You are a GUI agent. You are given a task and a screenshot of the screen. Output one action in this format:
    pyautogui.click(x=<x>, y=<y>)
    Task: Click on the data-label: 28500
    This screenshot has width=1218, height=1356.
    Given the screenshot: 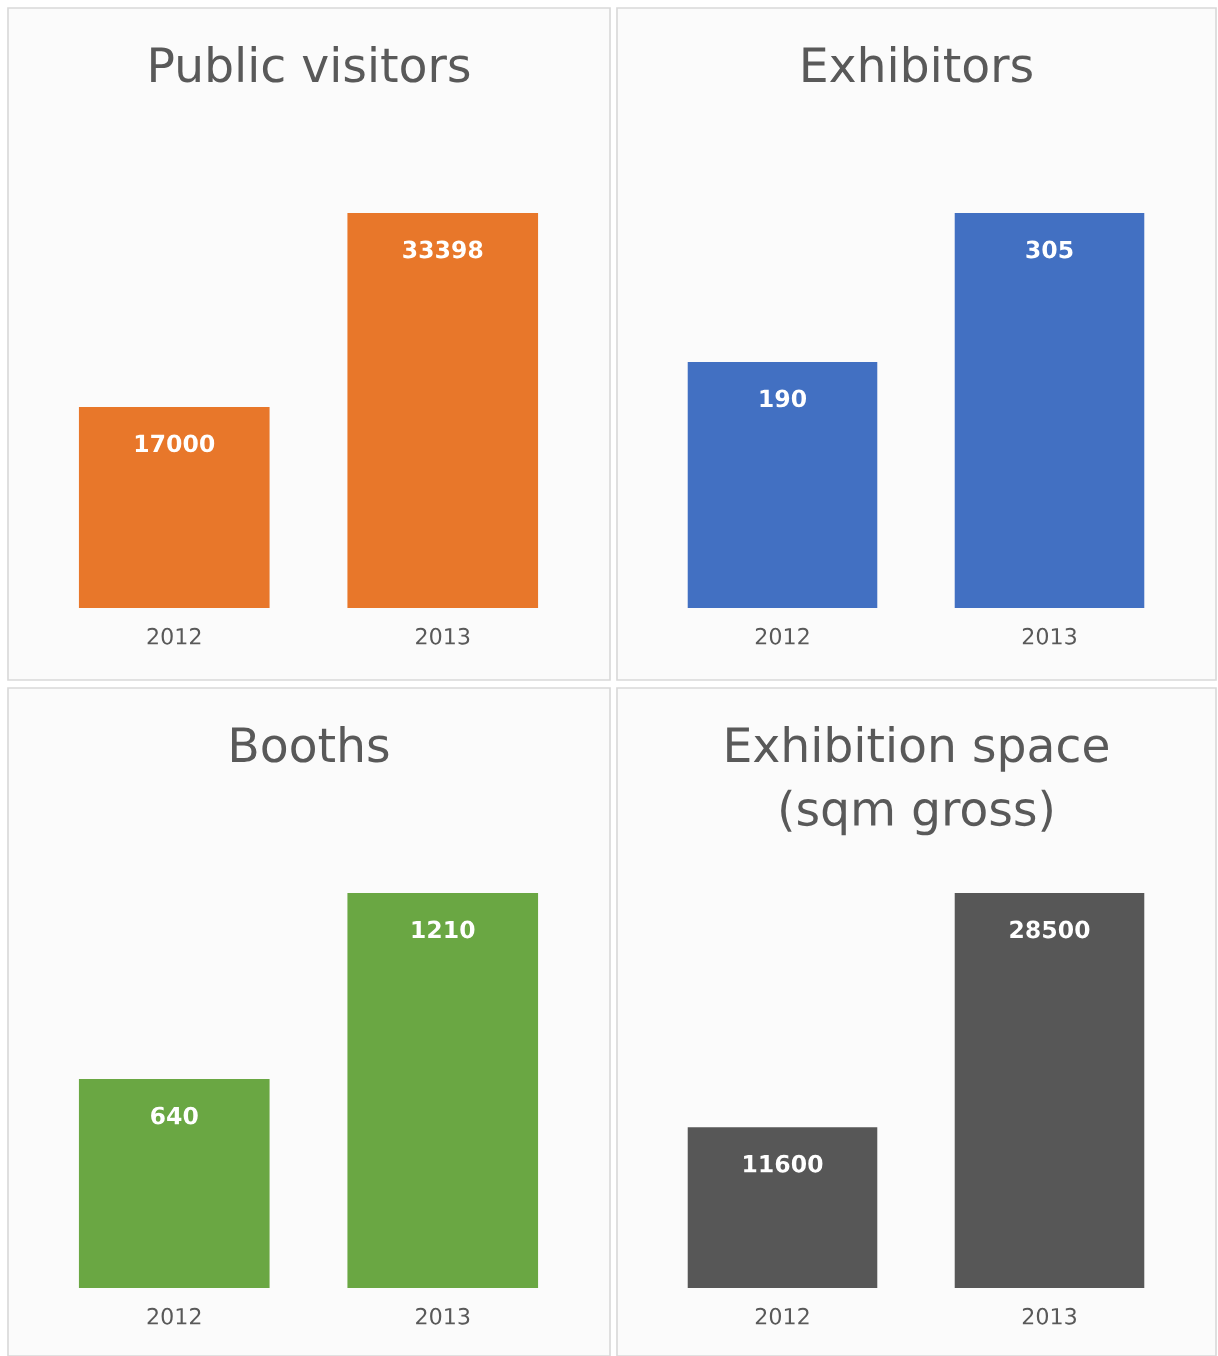 What is the action you would take?
    pyautogui.click(x=1050, y=929)
    